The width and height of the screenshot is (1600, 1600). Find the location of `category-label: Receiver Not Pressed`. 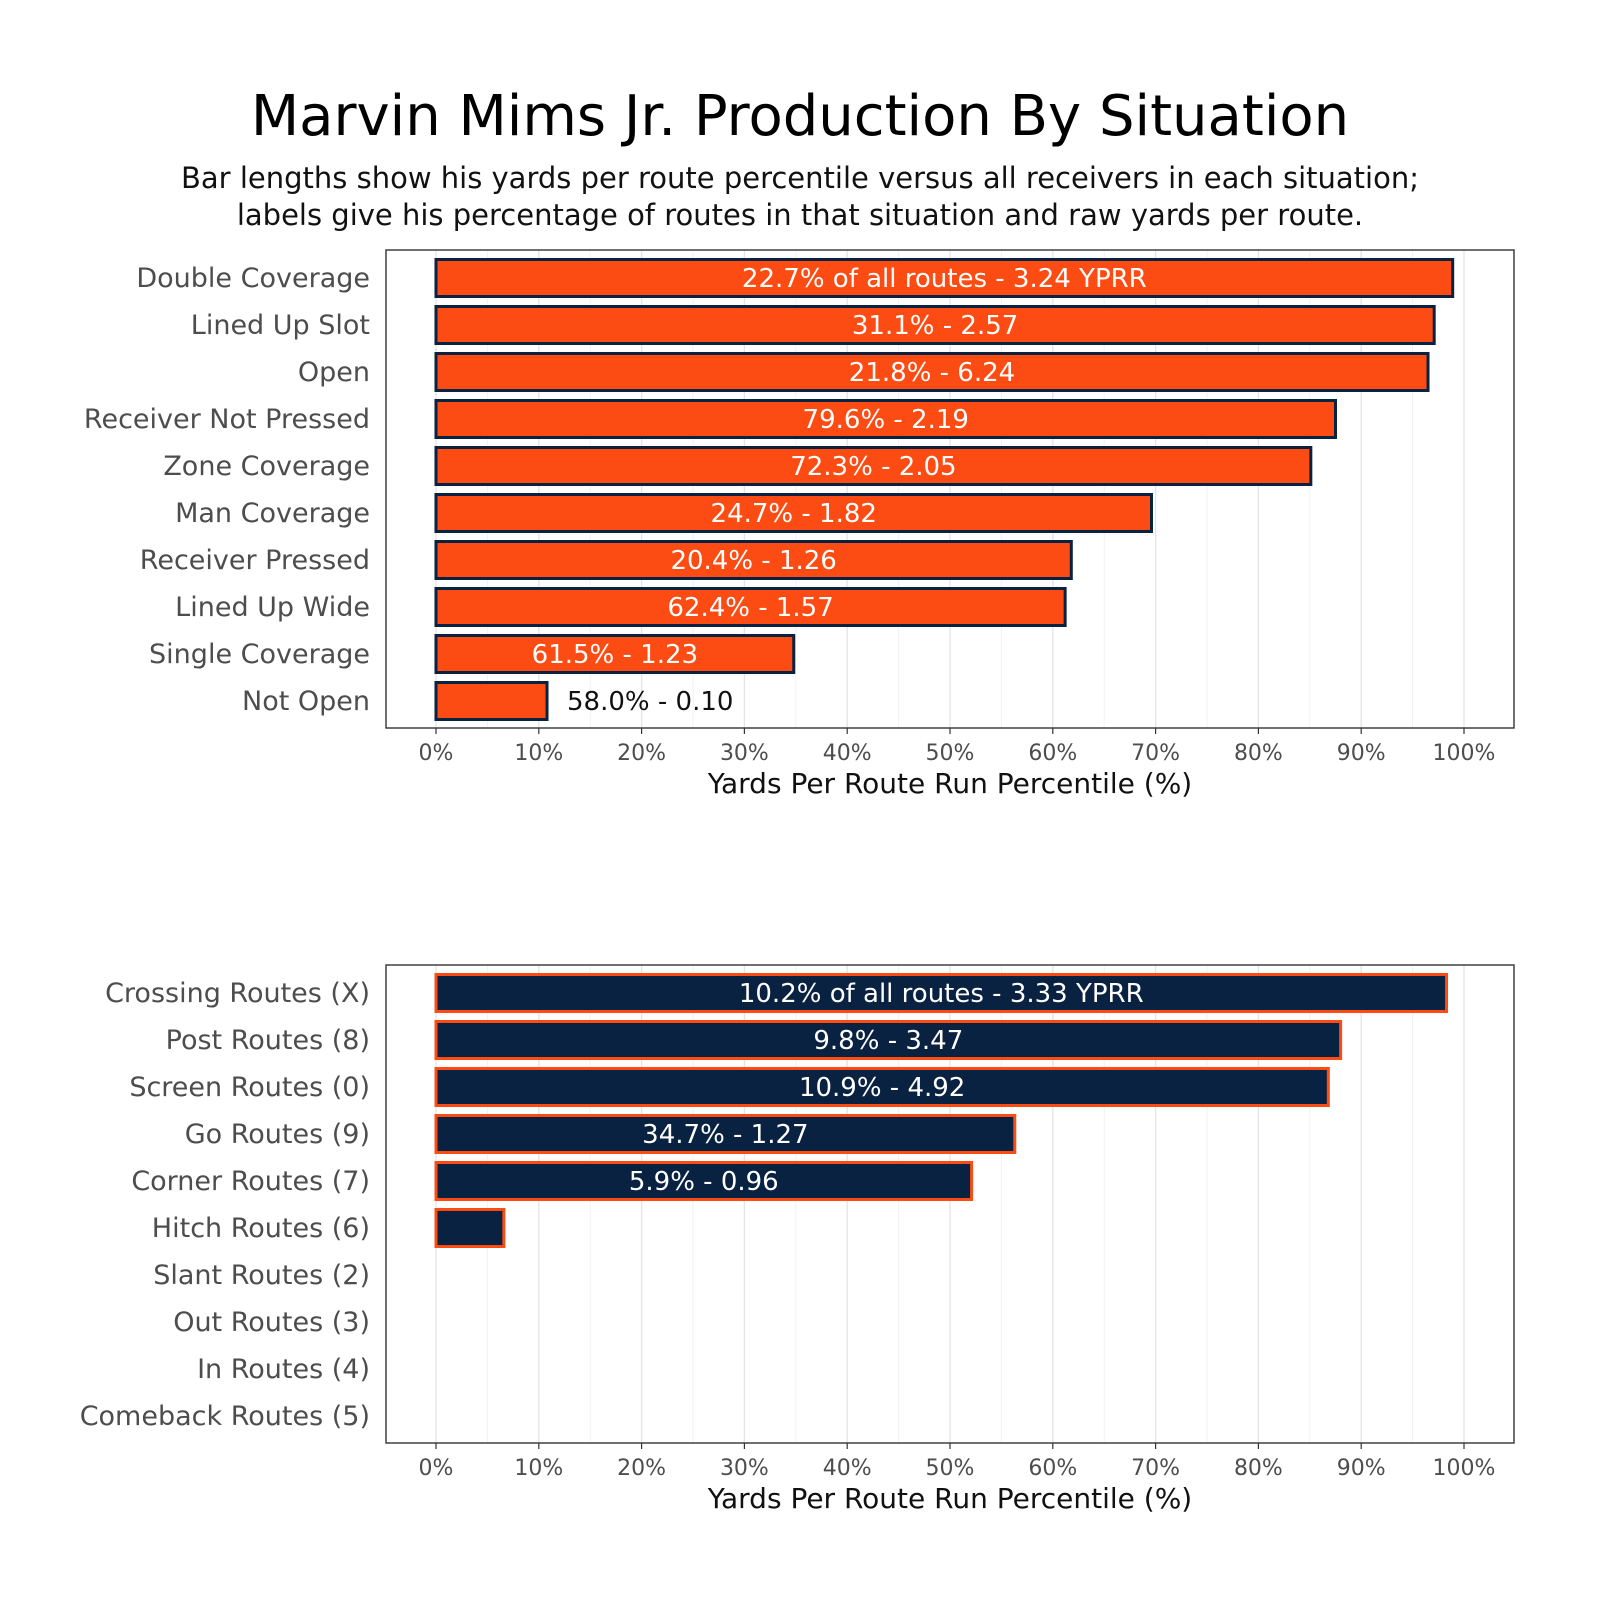

category-label: Receiver Not Pressed is located at coordinates (227, 419).